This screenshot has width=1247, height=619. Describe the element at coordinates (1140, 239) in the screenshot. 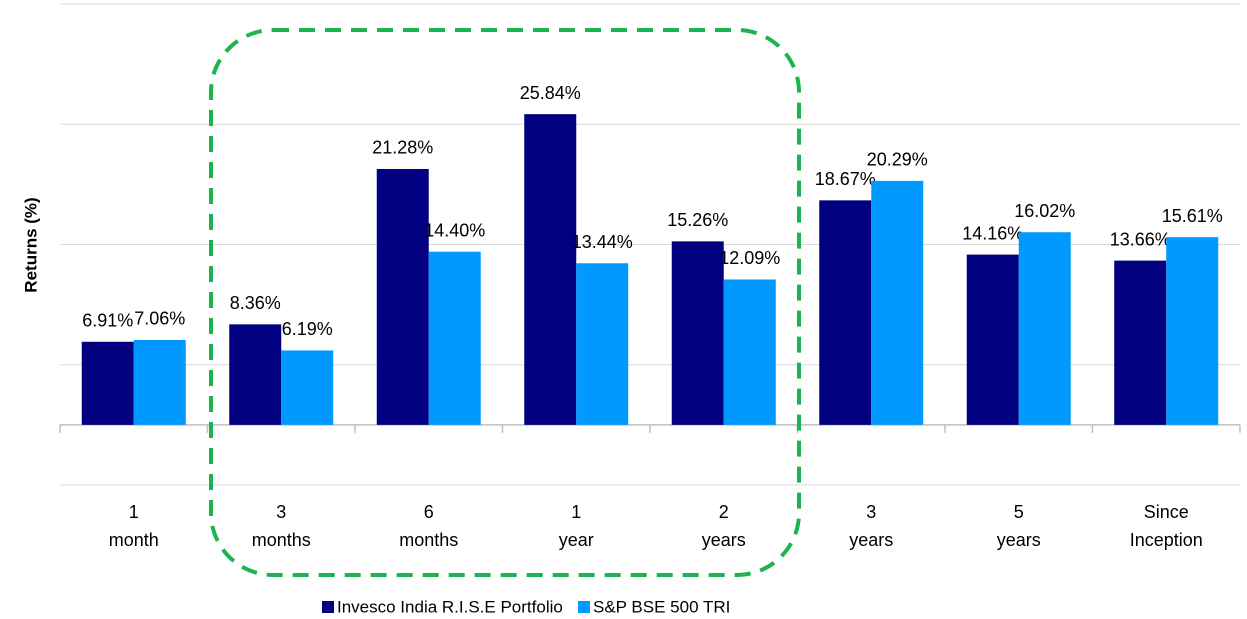

I see `data-label: 13.66%` at that location.